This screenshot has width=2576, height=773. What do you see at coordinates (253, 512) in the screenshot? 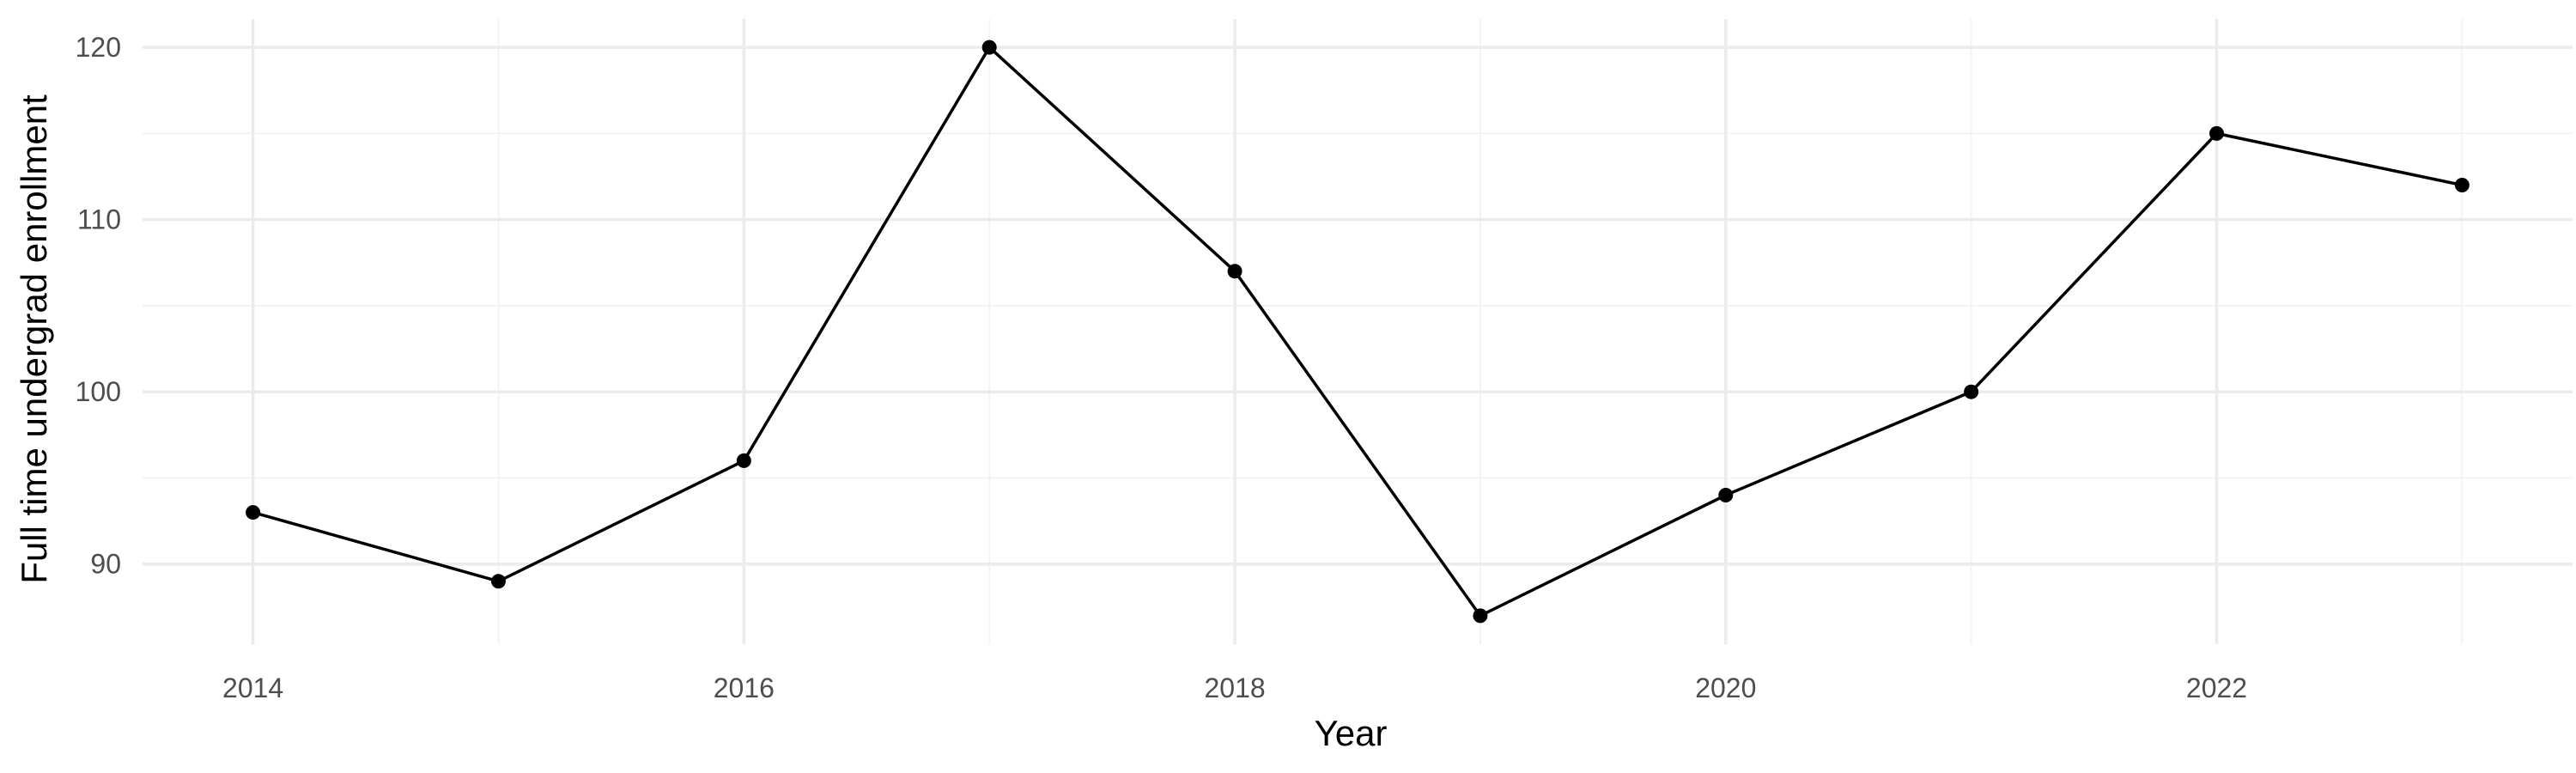
I see `data-point-2014` at bounding box center [253, 512].